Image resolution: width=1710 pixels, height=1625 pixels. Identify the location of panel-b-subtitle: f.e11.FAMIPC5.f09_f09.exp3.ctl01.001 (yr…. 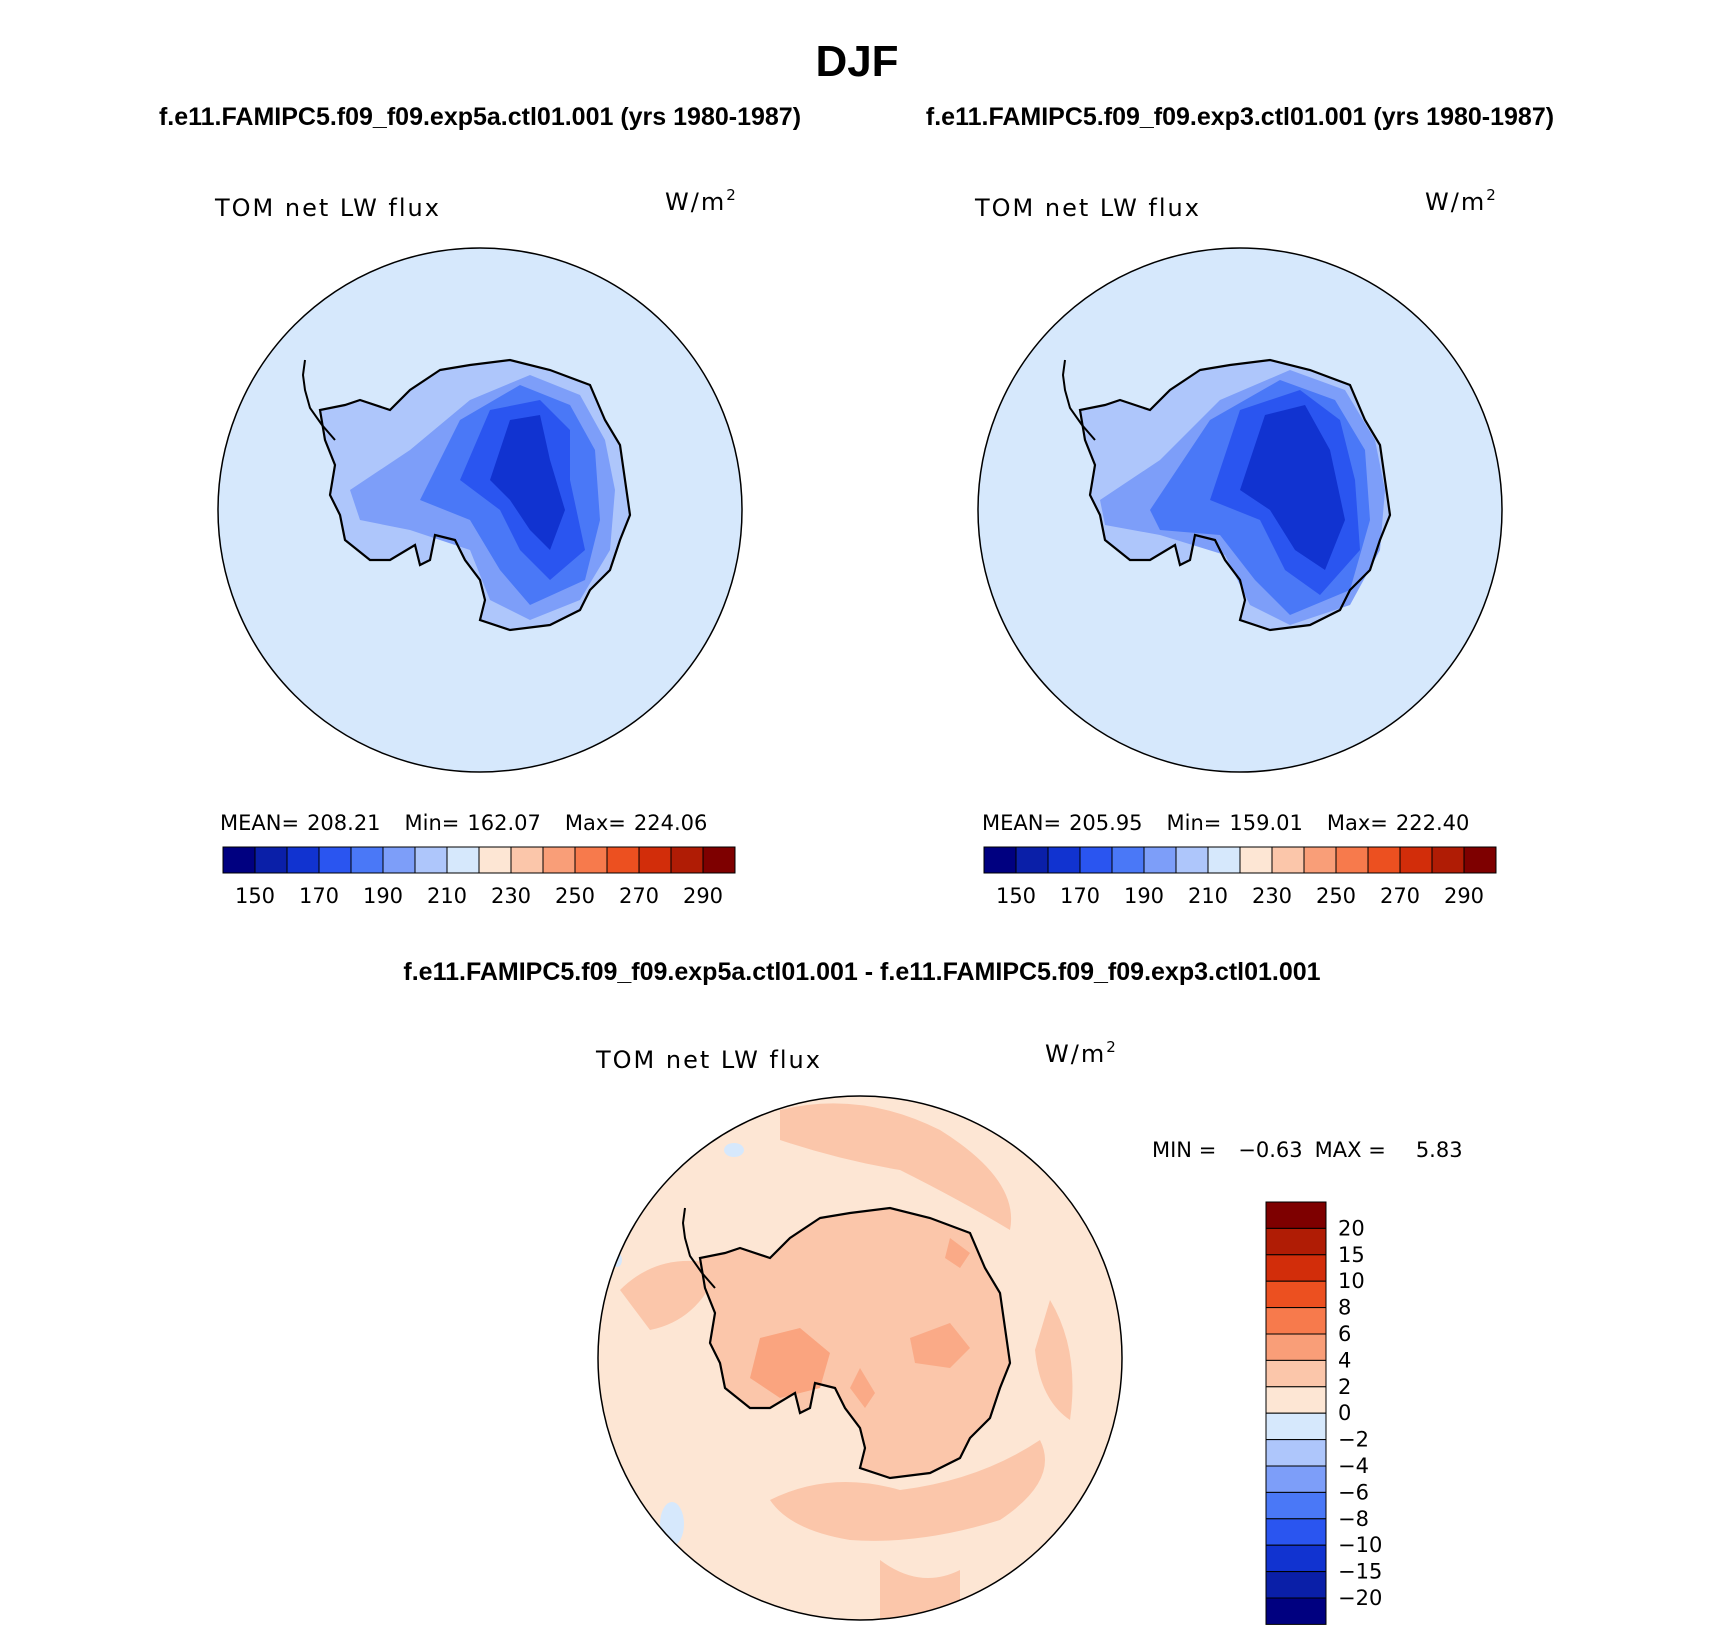
(1240, 117).